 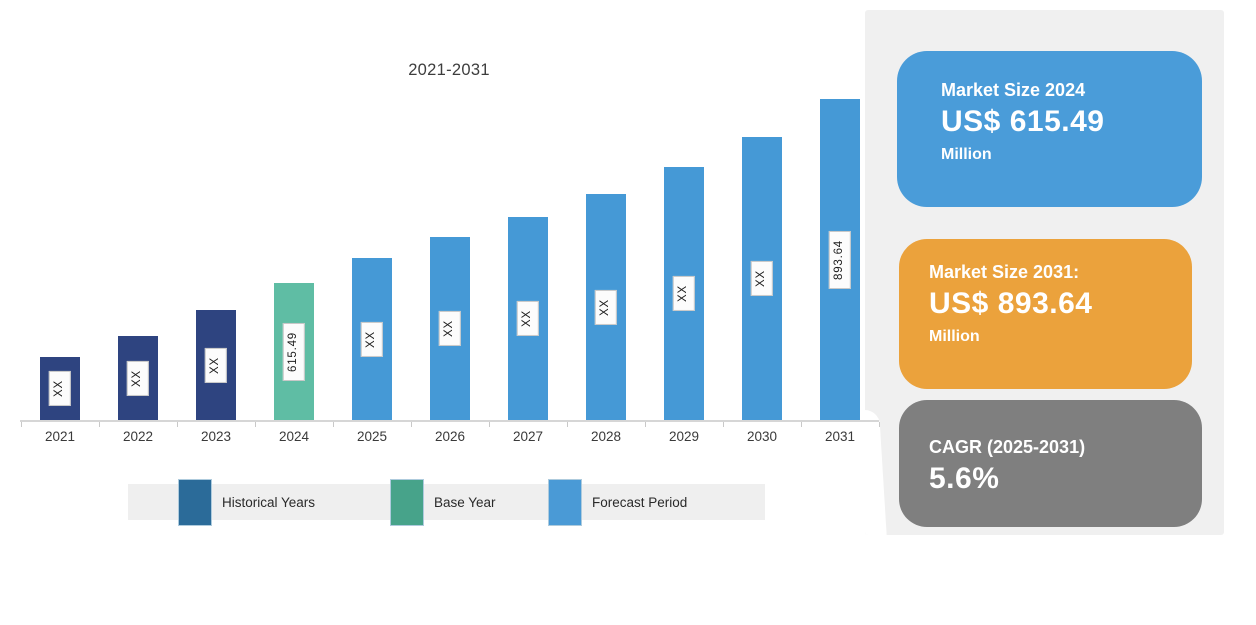 What do you see at coordinates (528, 436) in the screenshot?
I see `x-axis-label-2027: 2027` at bounding box center [528, 436].